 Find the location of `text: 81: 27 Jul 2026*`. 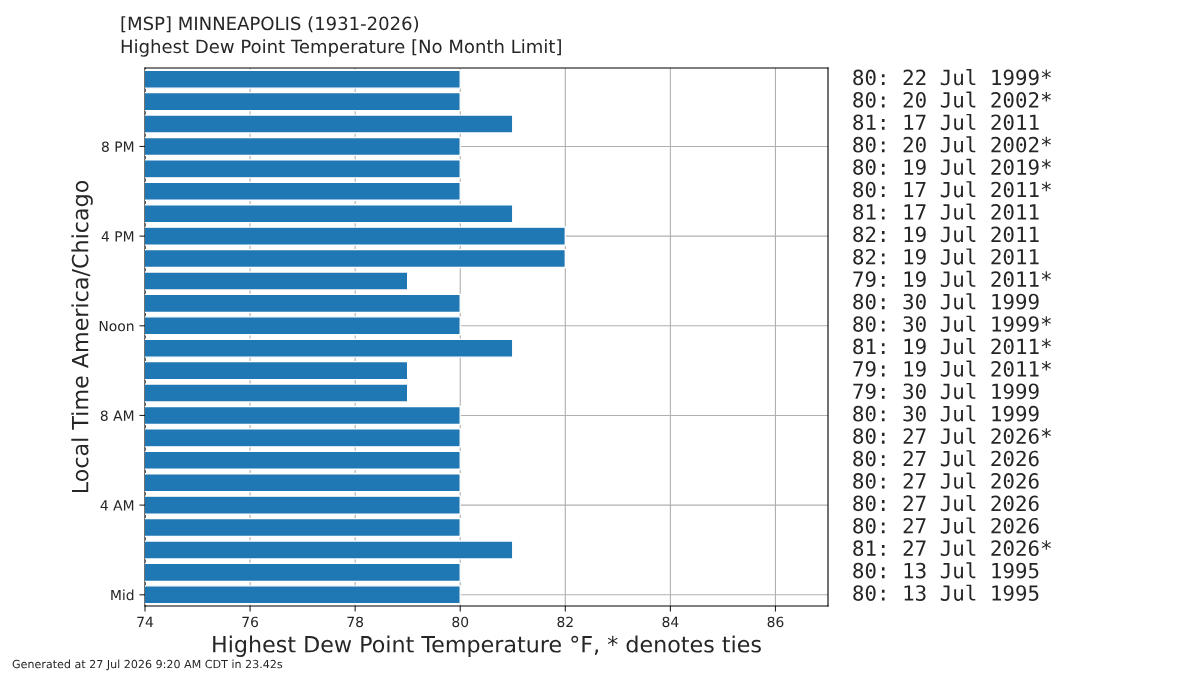

text: 81: 27 Jul 2026* is located at coordinates (952, 548).